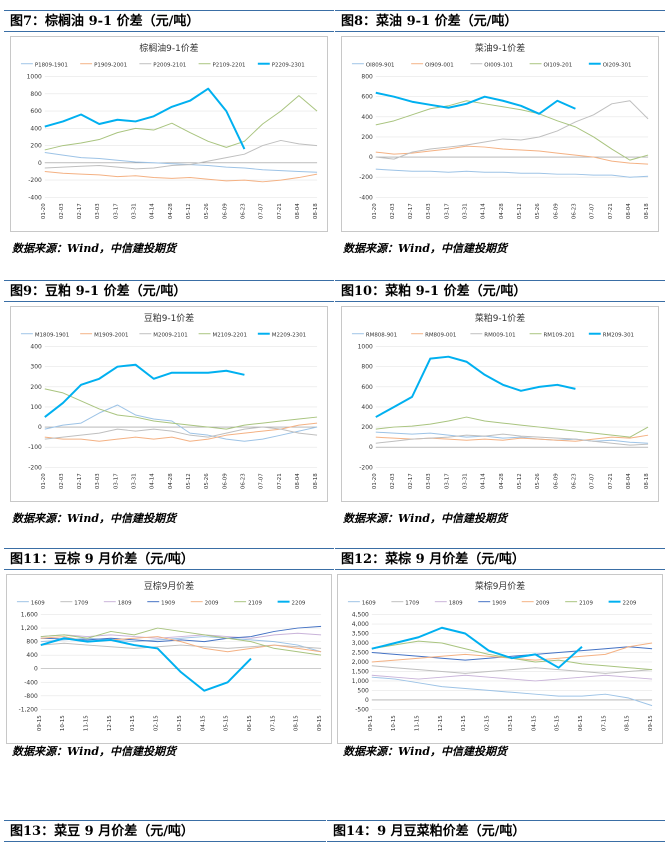 Image resolution: width=672 pixels, height=862 pixels. Describe the element at coordinates (230, 336) in the screenshot. I see `legend-label: M2109-2201` at that location.